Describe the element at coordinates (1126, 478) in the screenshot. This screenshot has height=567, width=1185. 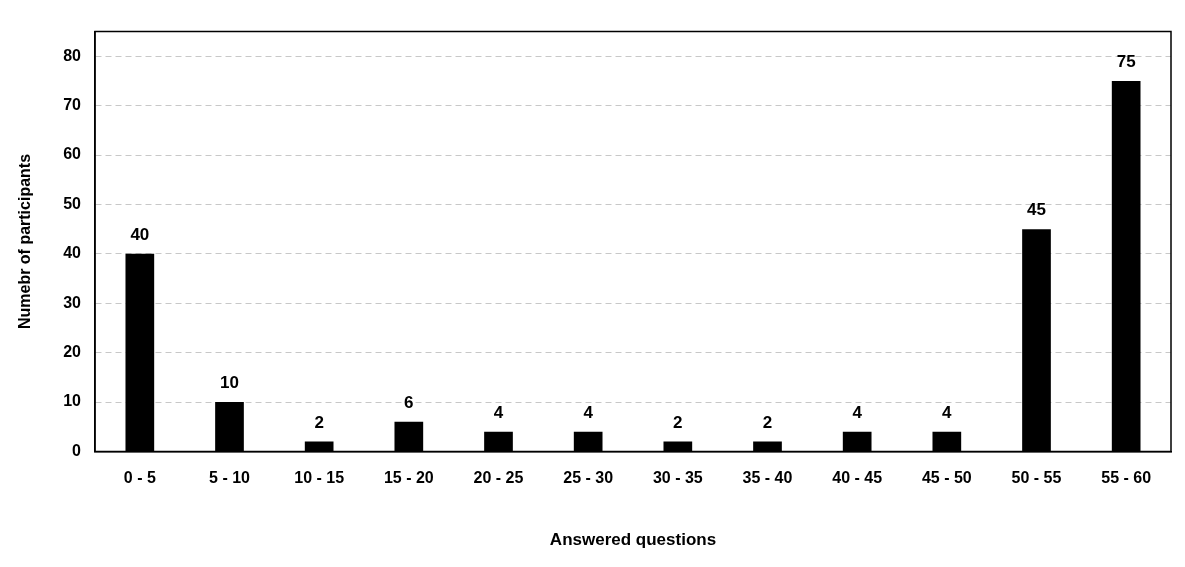
I see `x-tick-label: 55 - 60` at that location.